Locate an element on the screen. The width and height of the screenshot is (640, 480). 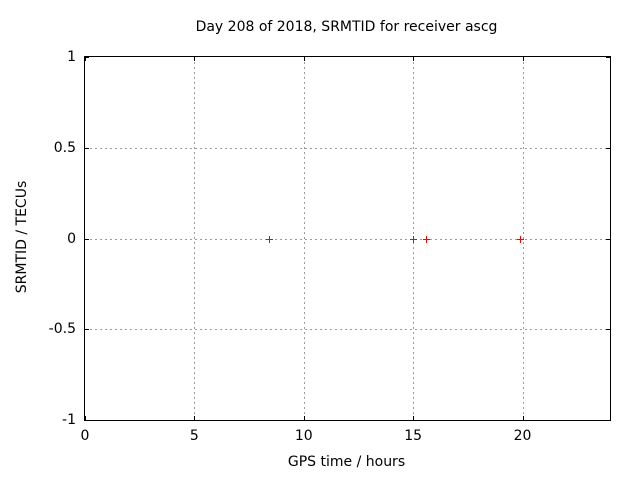
y-tick-label: -1 is located at coordinates (69, 420).